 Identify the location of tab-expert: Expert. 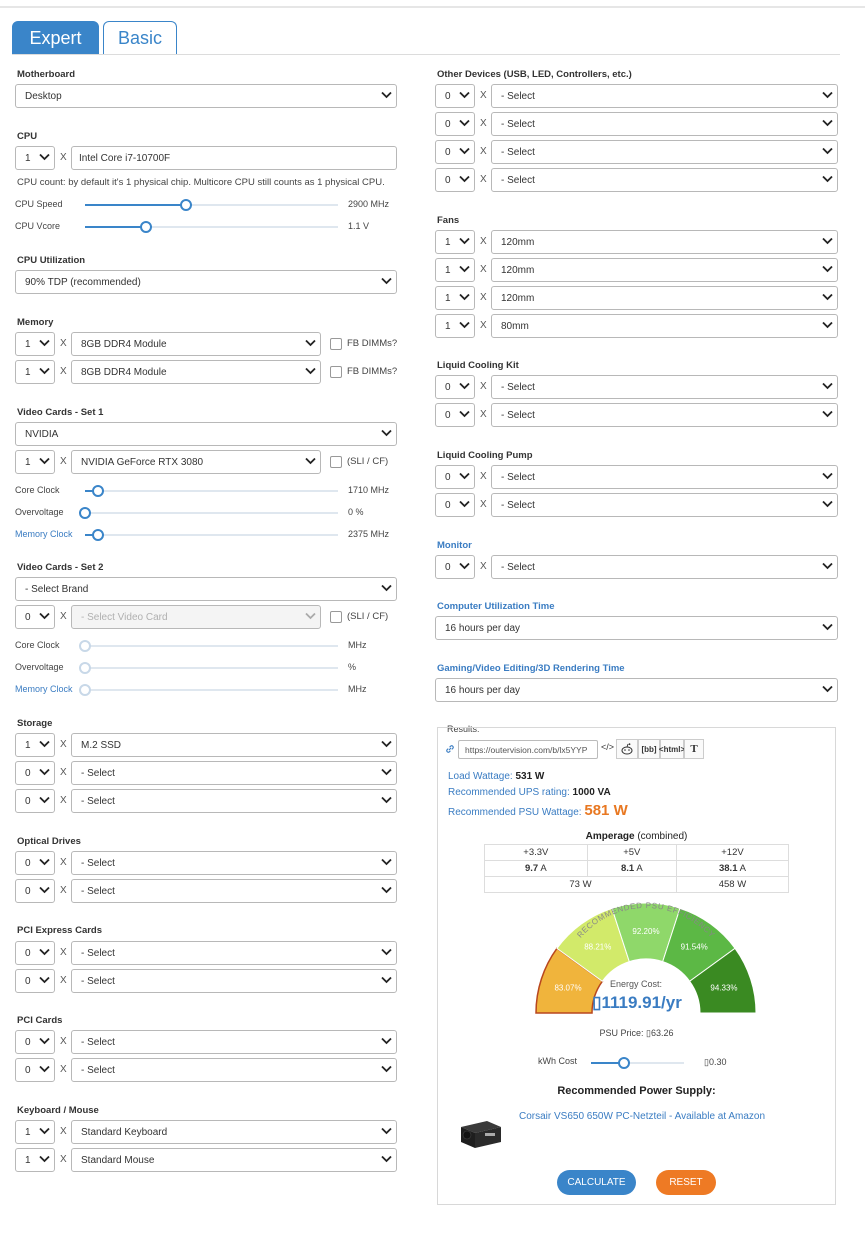
(55, 38).